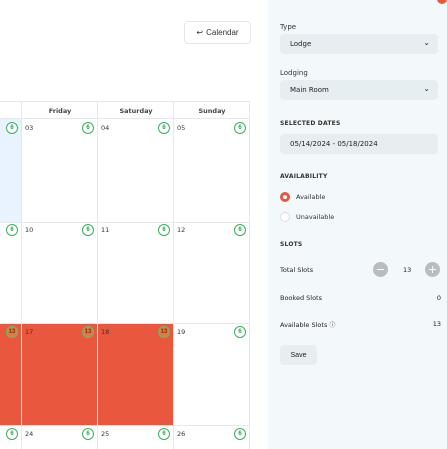 This screenshot has width=447, height=449. Describe the element at coordinates (60, 110) in the screenshot. I see `column-header-friday: Friday` at that location.